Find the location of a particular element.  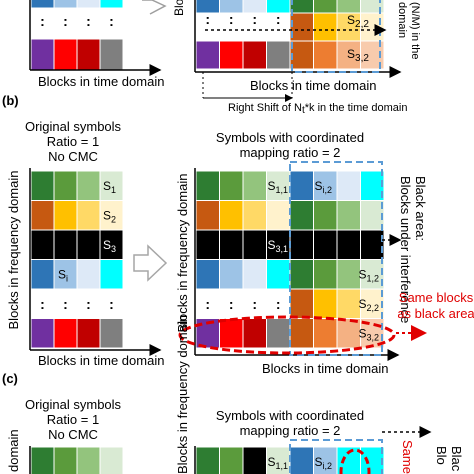

panel-b-red-ellipse is located at coordinates (287, 335).